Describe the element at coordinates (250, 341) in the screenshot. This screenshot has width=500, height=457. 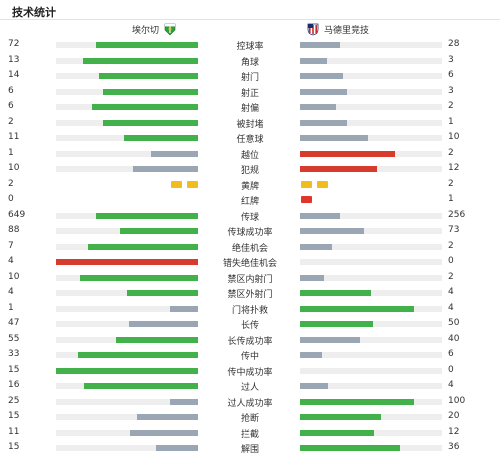
I see `stat-row: 55 长传成功率 40` at that location.